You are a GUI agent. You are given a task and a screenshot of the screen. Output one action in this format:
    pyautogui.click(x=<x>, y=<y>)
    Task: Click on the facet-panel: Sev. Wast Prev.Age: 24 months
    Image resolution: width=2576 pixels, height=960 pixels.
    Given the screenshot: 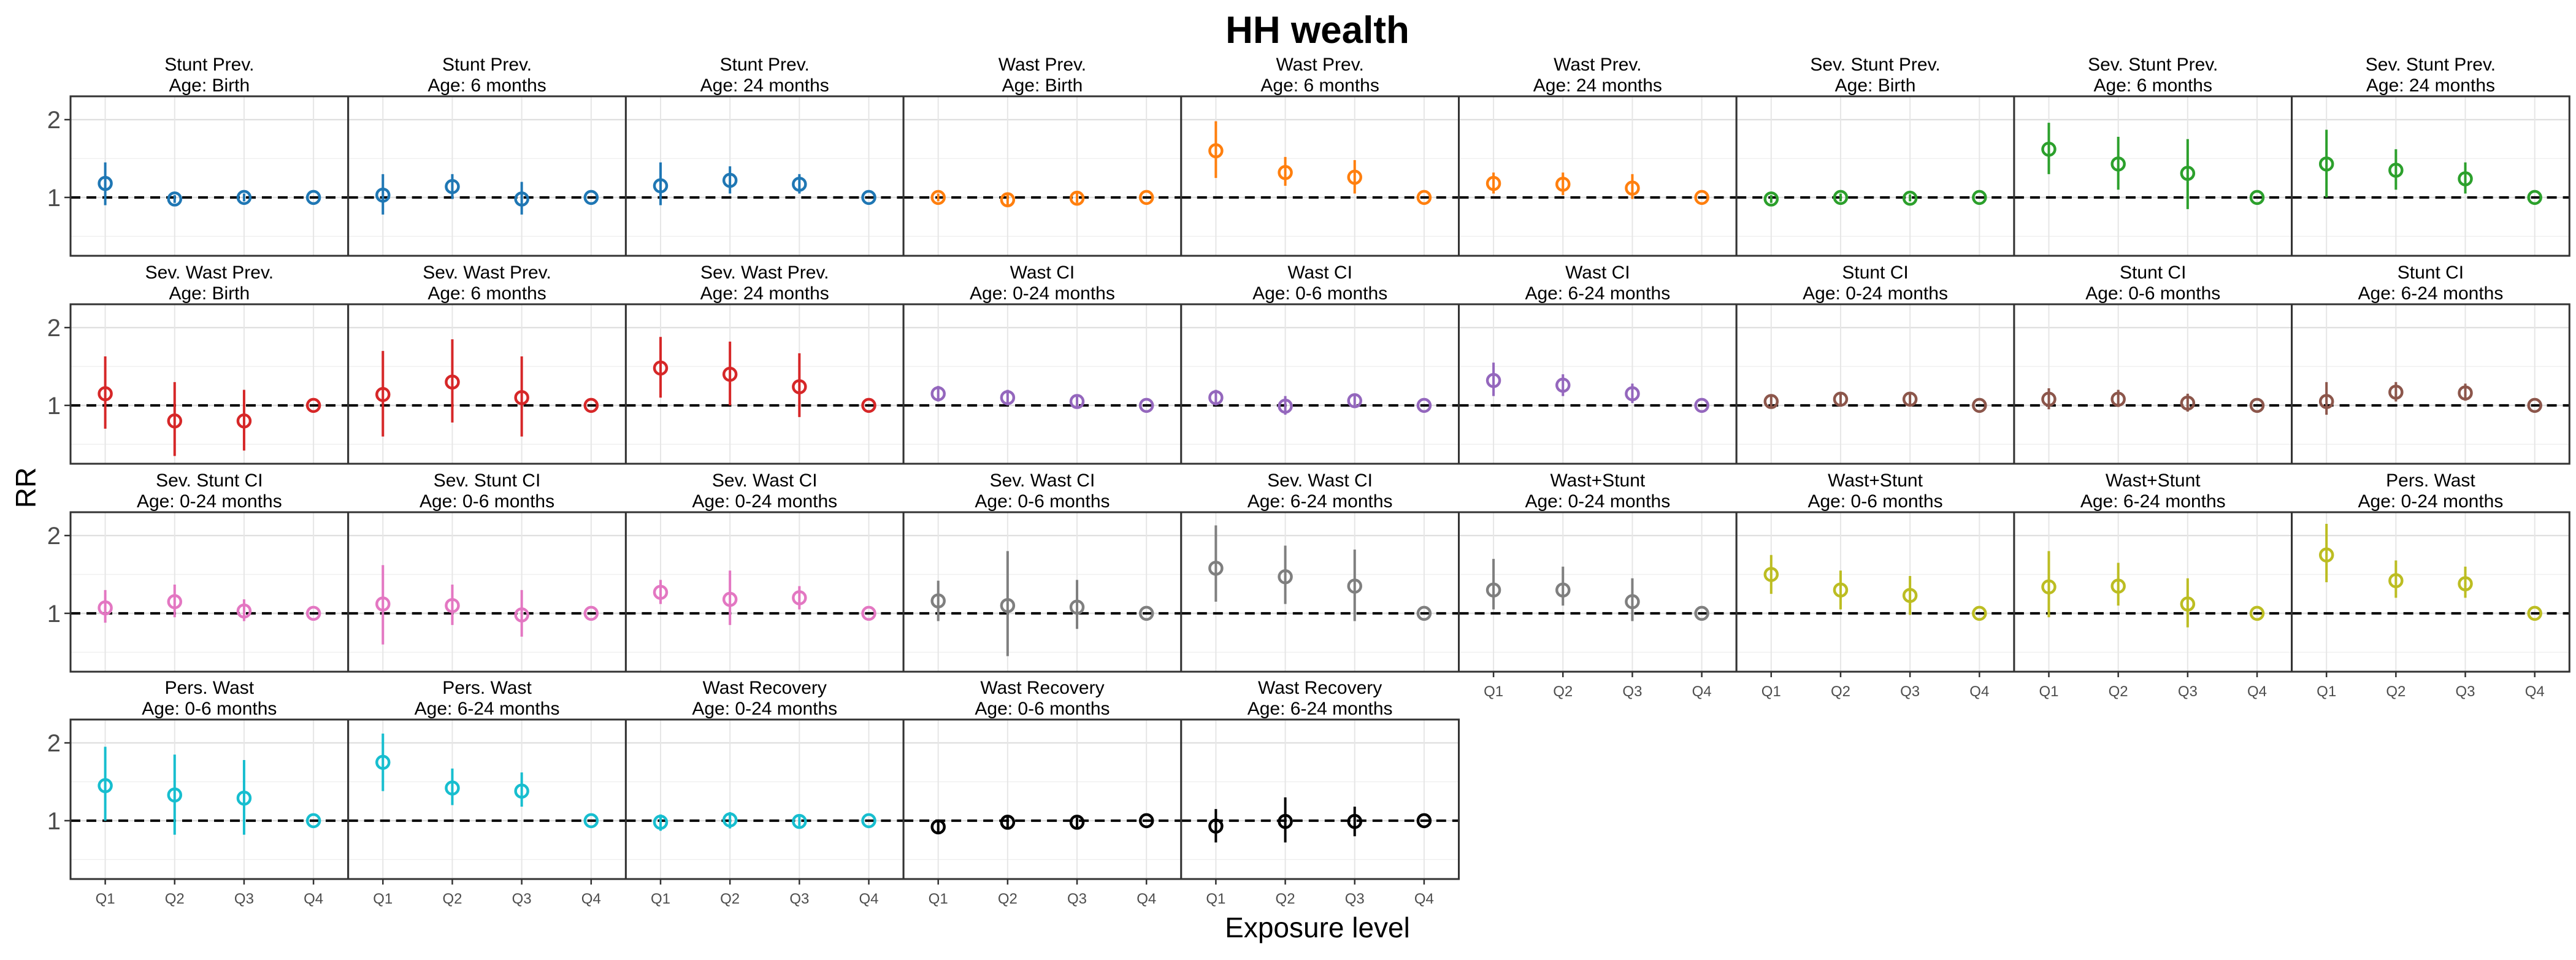 What is the action you would take?
    pyautogui.click(x=764, y=364)
    